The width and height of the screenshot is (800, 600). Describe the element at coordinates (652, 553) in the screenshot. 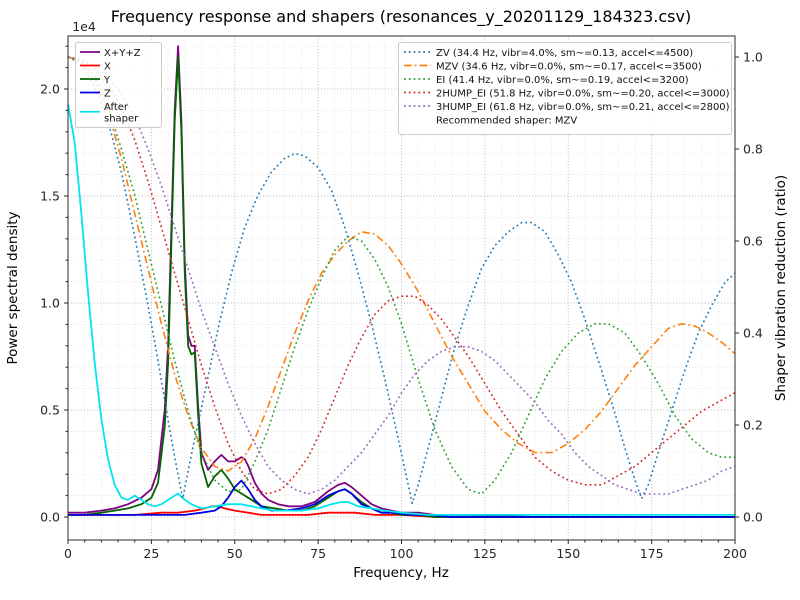

I see `x-tick-label: 175` at that location.